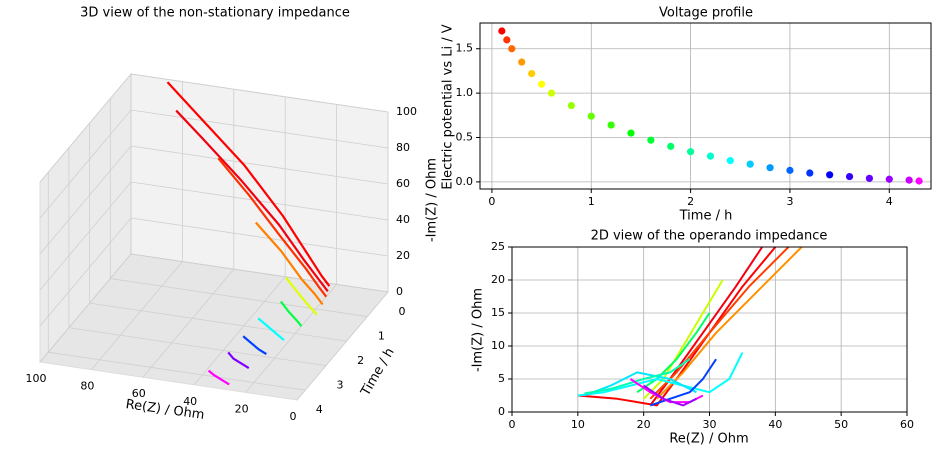 This screenshot has height=454, width=945. What do you see at coordinates (360, 360) in the screenshot?
I see `y-tick-label: 2` at bounding box center [360, 360].